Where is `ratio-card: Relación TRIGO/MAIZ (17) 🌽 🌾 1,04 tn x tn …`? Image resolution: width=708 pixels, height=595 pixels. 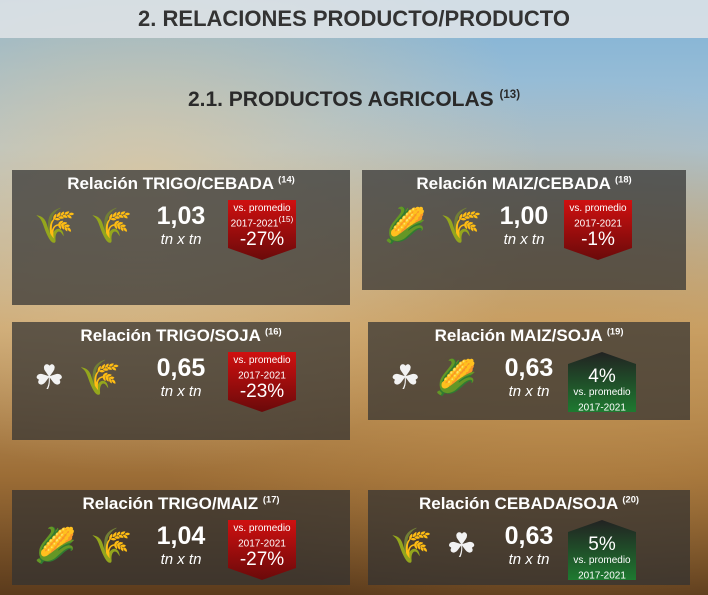 ratio-card: Relación TRIGO/MAIZ (17) 🌽 🌾 1,04 tn x tn … is located at coordinates (181, 537).